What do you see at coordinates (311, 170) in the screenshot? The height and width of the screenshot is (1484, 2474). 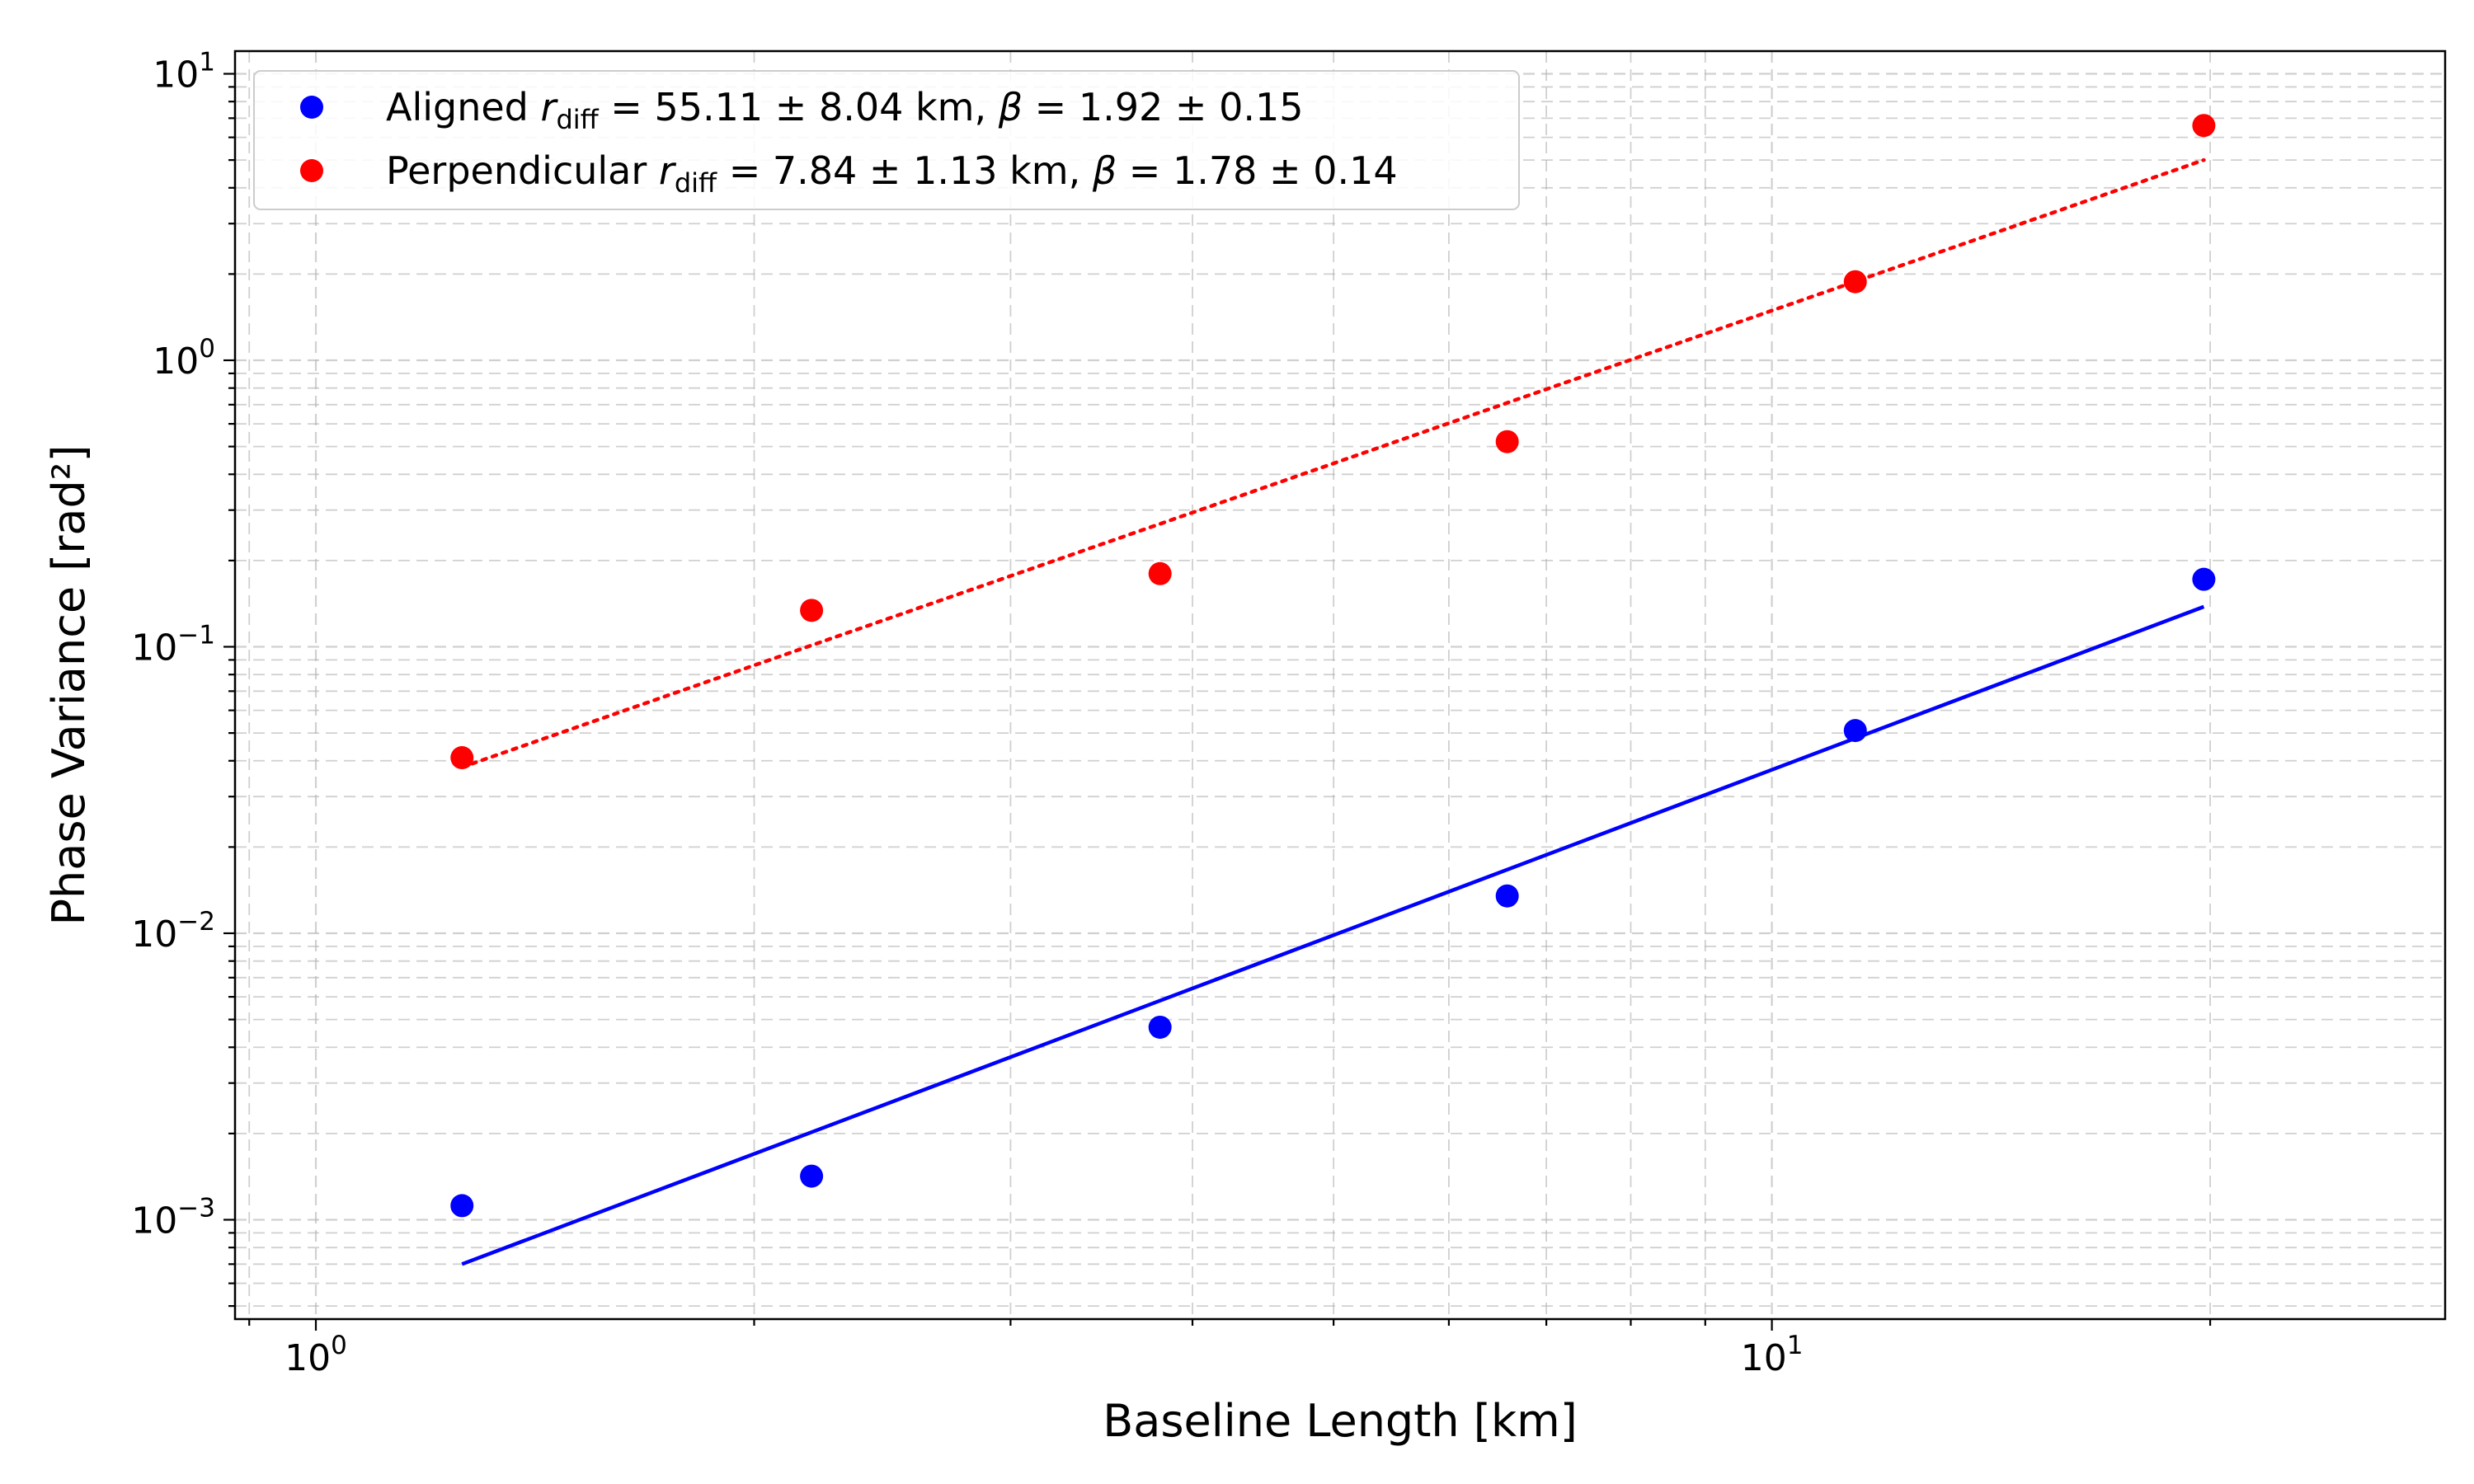 I see `legend-marker-perpendicular` at bounding box center [311, 170].